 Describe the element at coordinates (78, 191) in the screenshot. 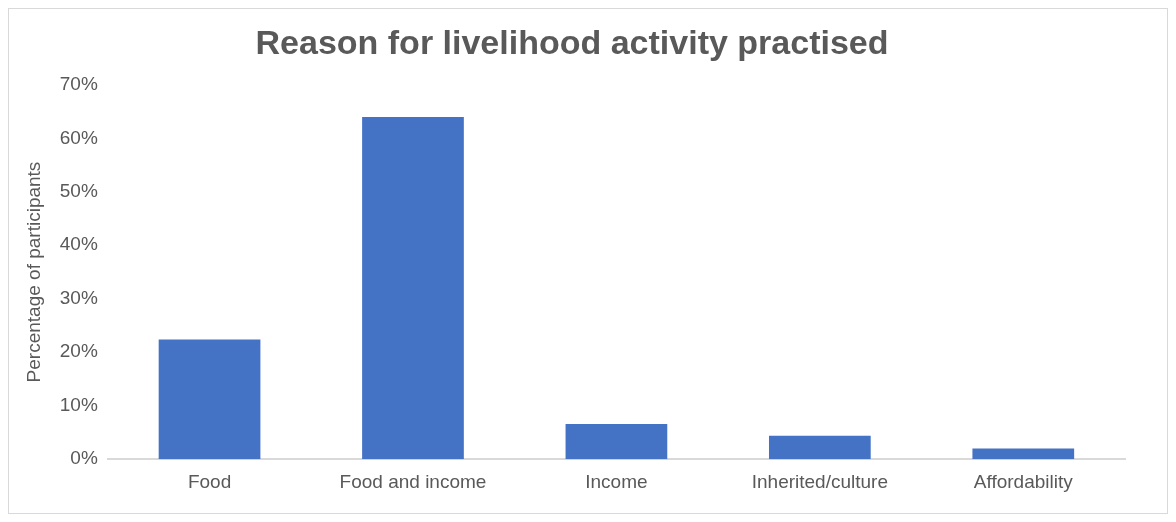

I see `y-tick-label: 50%` at that location.